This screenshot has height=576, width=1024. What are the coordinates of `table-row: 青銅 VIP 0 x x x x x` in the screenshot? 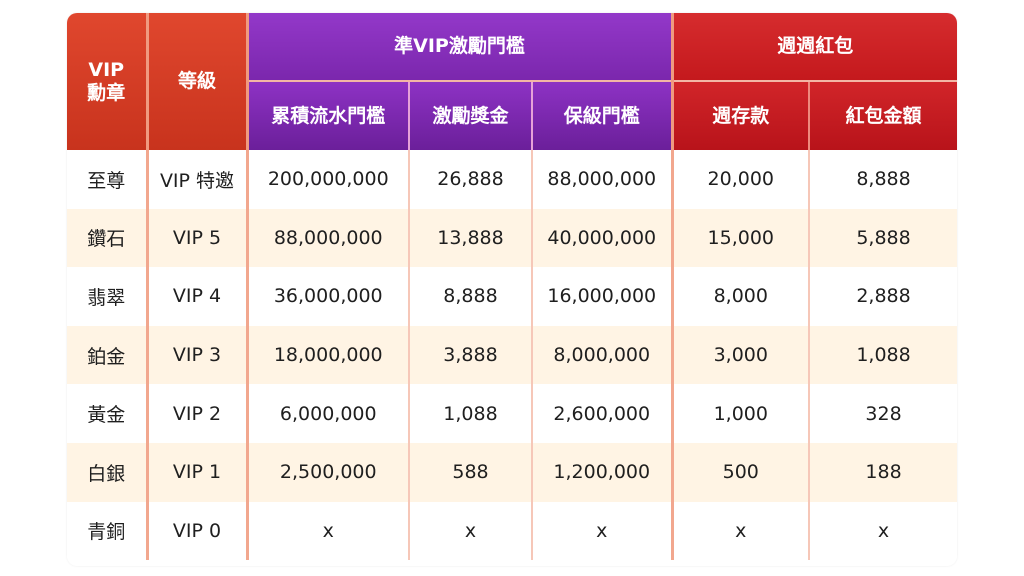 It's located at (512, 531).